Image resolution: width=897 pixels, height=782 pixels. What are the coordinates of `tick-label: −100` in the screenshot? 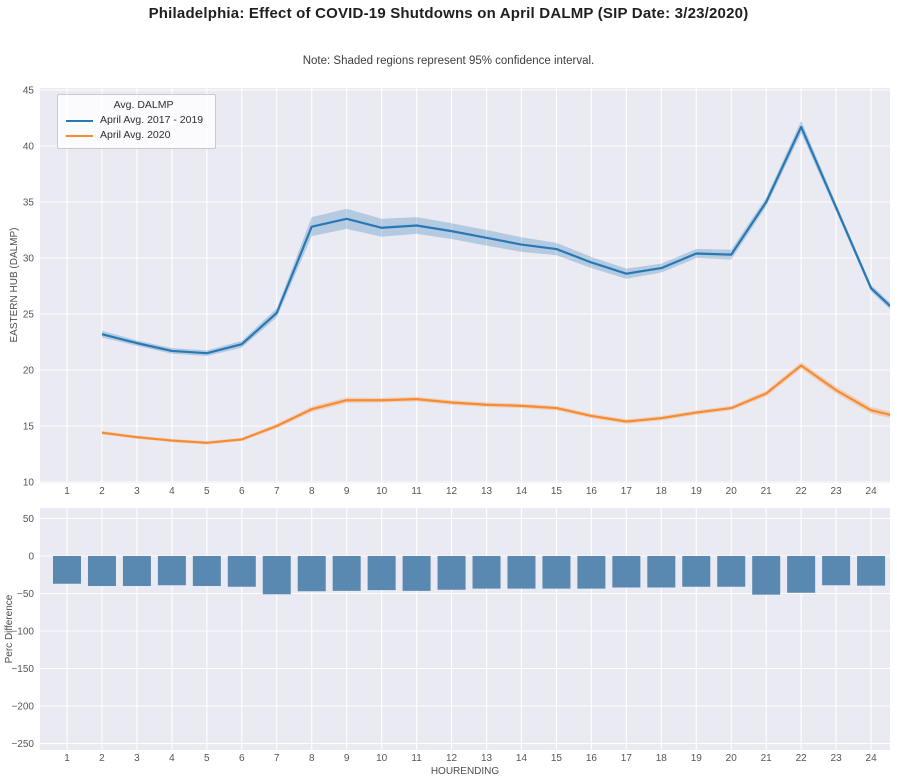 It's located at (22, 632).